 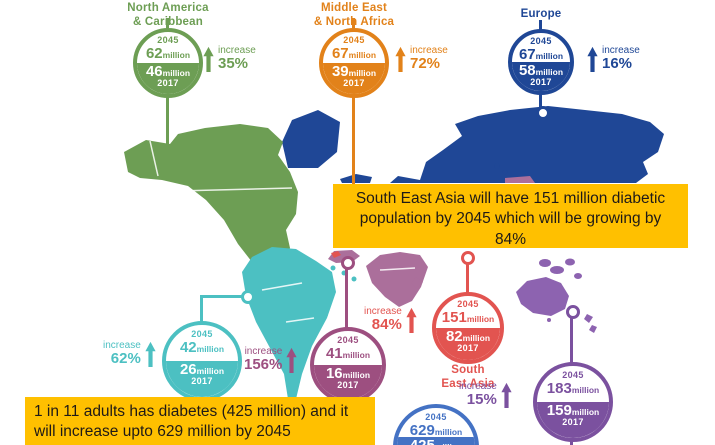 I want to click on value-2017: 425, so click(x=422, y=441).